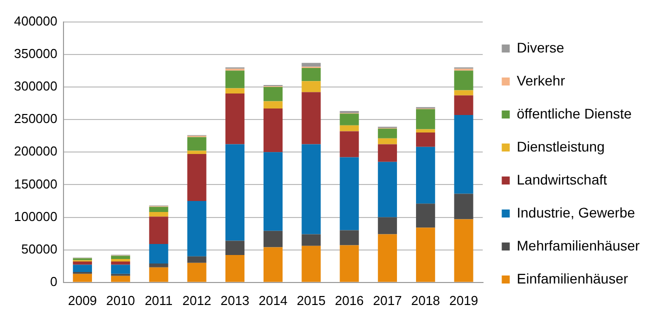 This screenshot has height=320, width=653. I want to click on legend-label: Industrie, Gewerbe, so click(576, 212).